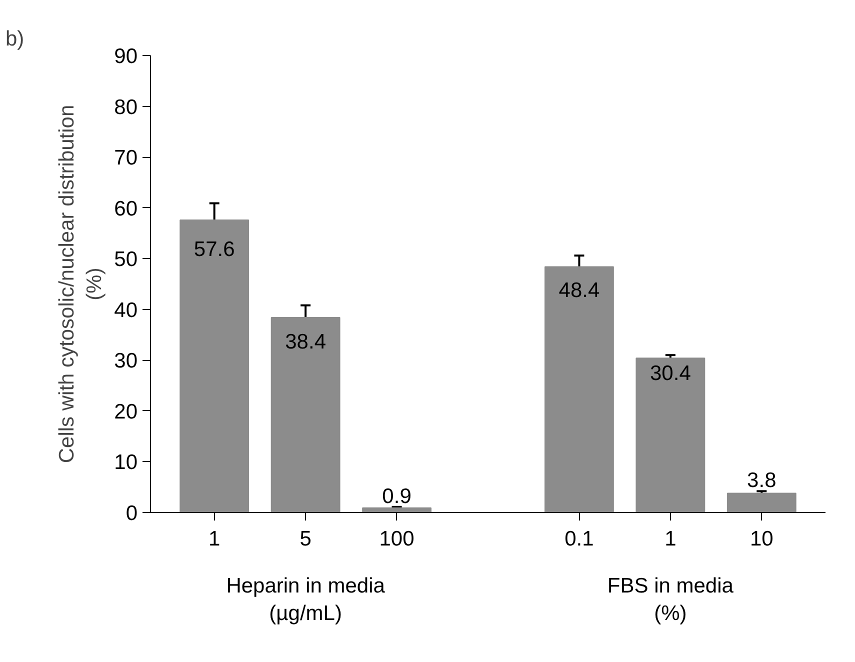 This screenshot has width=855, height=662. What do you see at coordinates (671, 374) in the screenshot?
I see `data-label: 30.4` at bounding box center [671, 374].